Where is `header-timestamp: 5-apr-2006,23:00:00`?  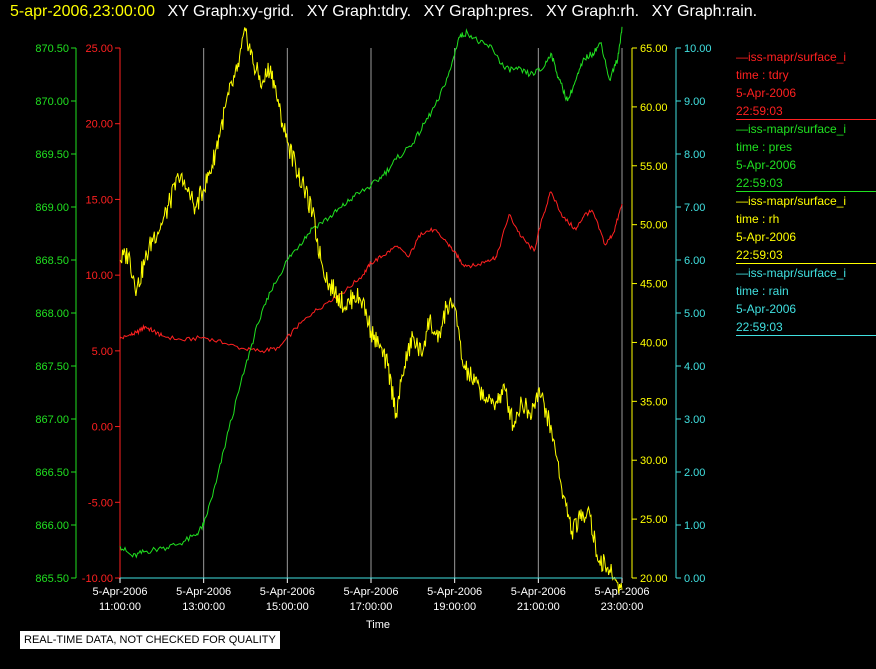
header-timestamp: 5-apr-2006,23:00:00 is located at coordinates (82, 11).